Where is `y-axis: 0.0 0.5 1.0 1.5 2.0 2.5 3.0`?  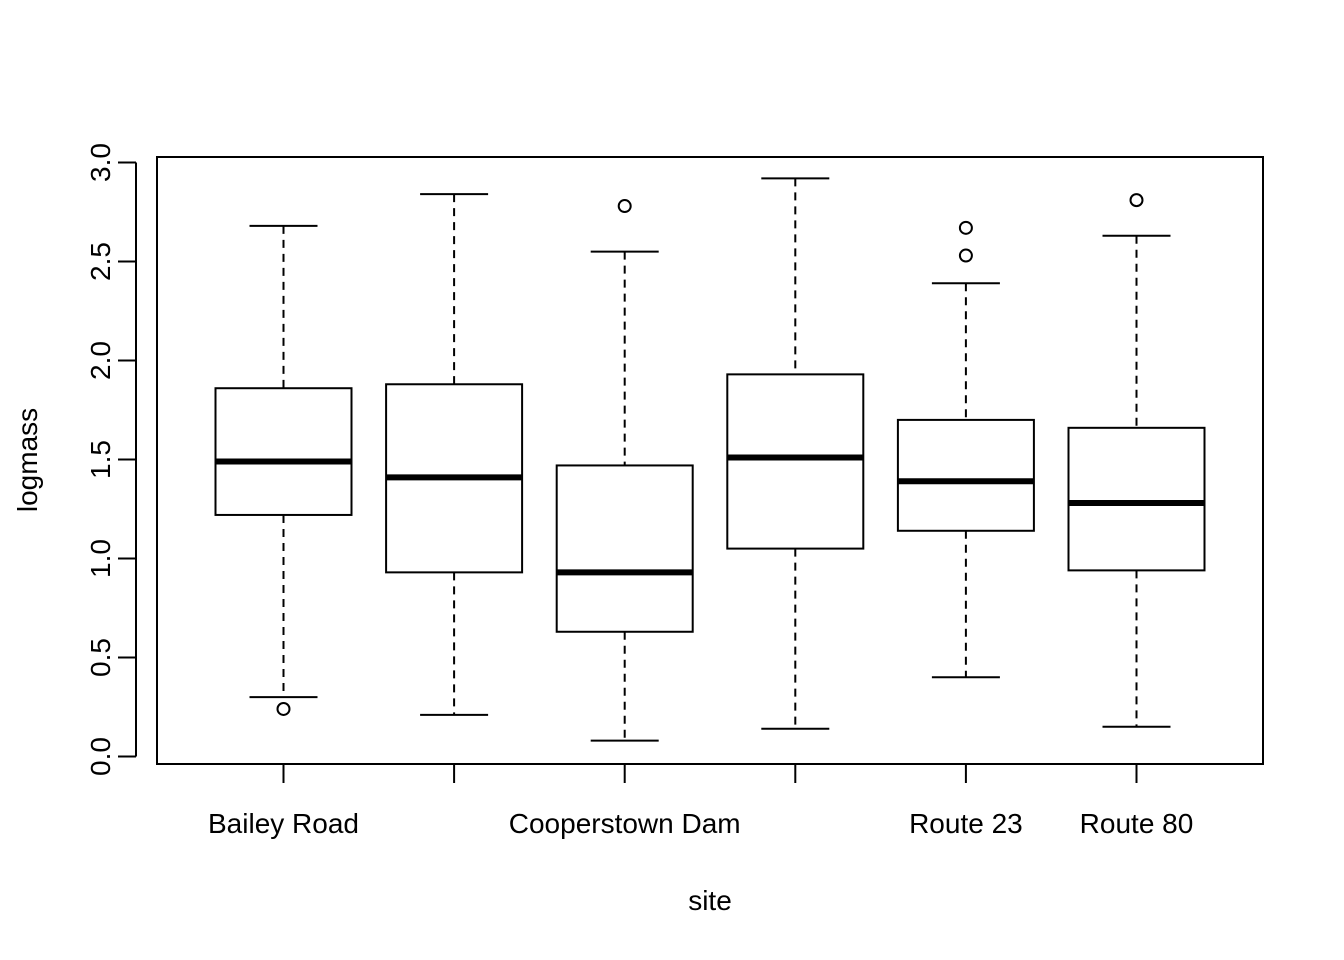
y-axis: 0.0 0.5 1.0 1.5 2.0 2.5 3.0 is located at coordinates (111, 459).